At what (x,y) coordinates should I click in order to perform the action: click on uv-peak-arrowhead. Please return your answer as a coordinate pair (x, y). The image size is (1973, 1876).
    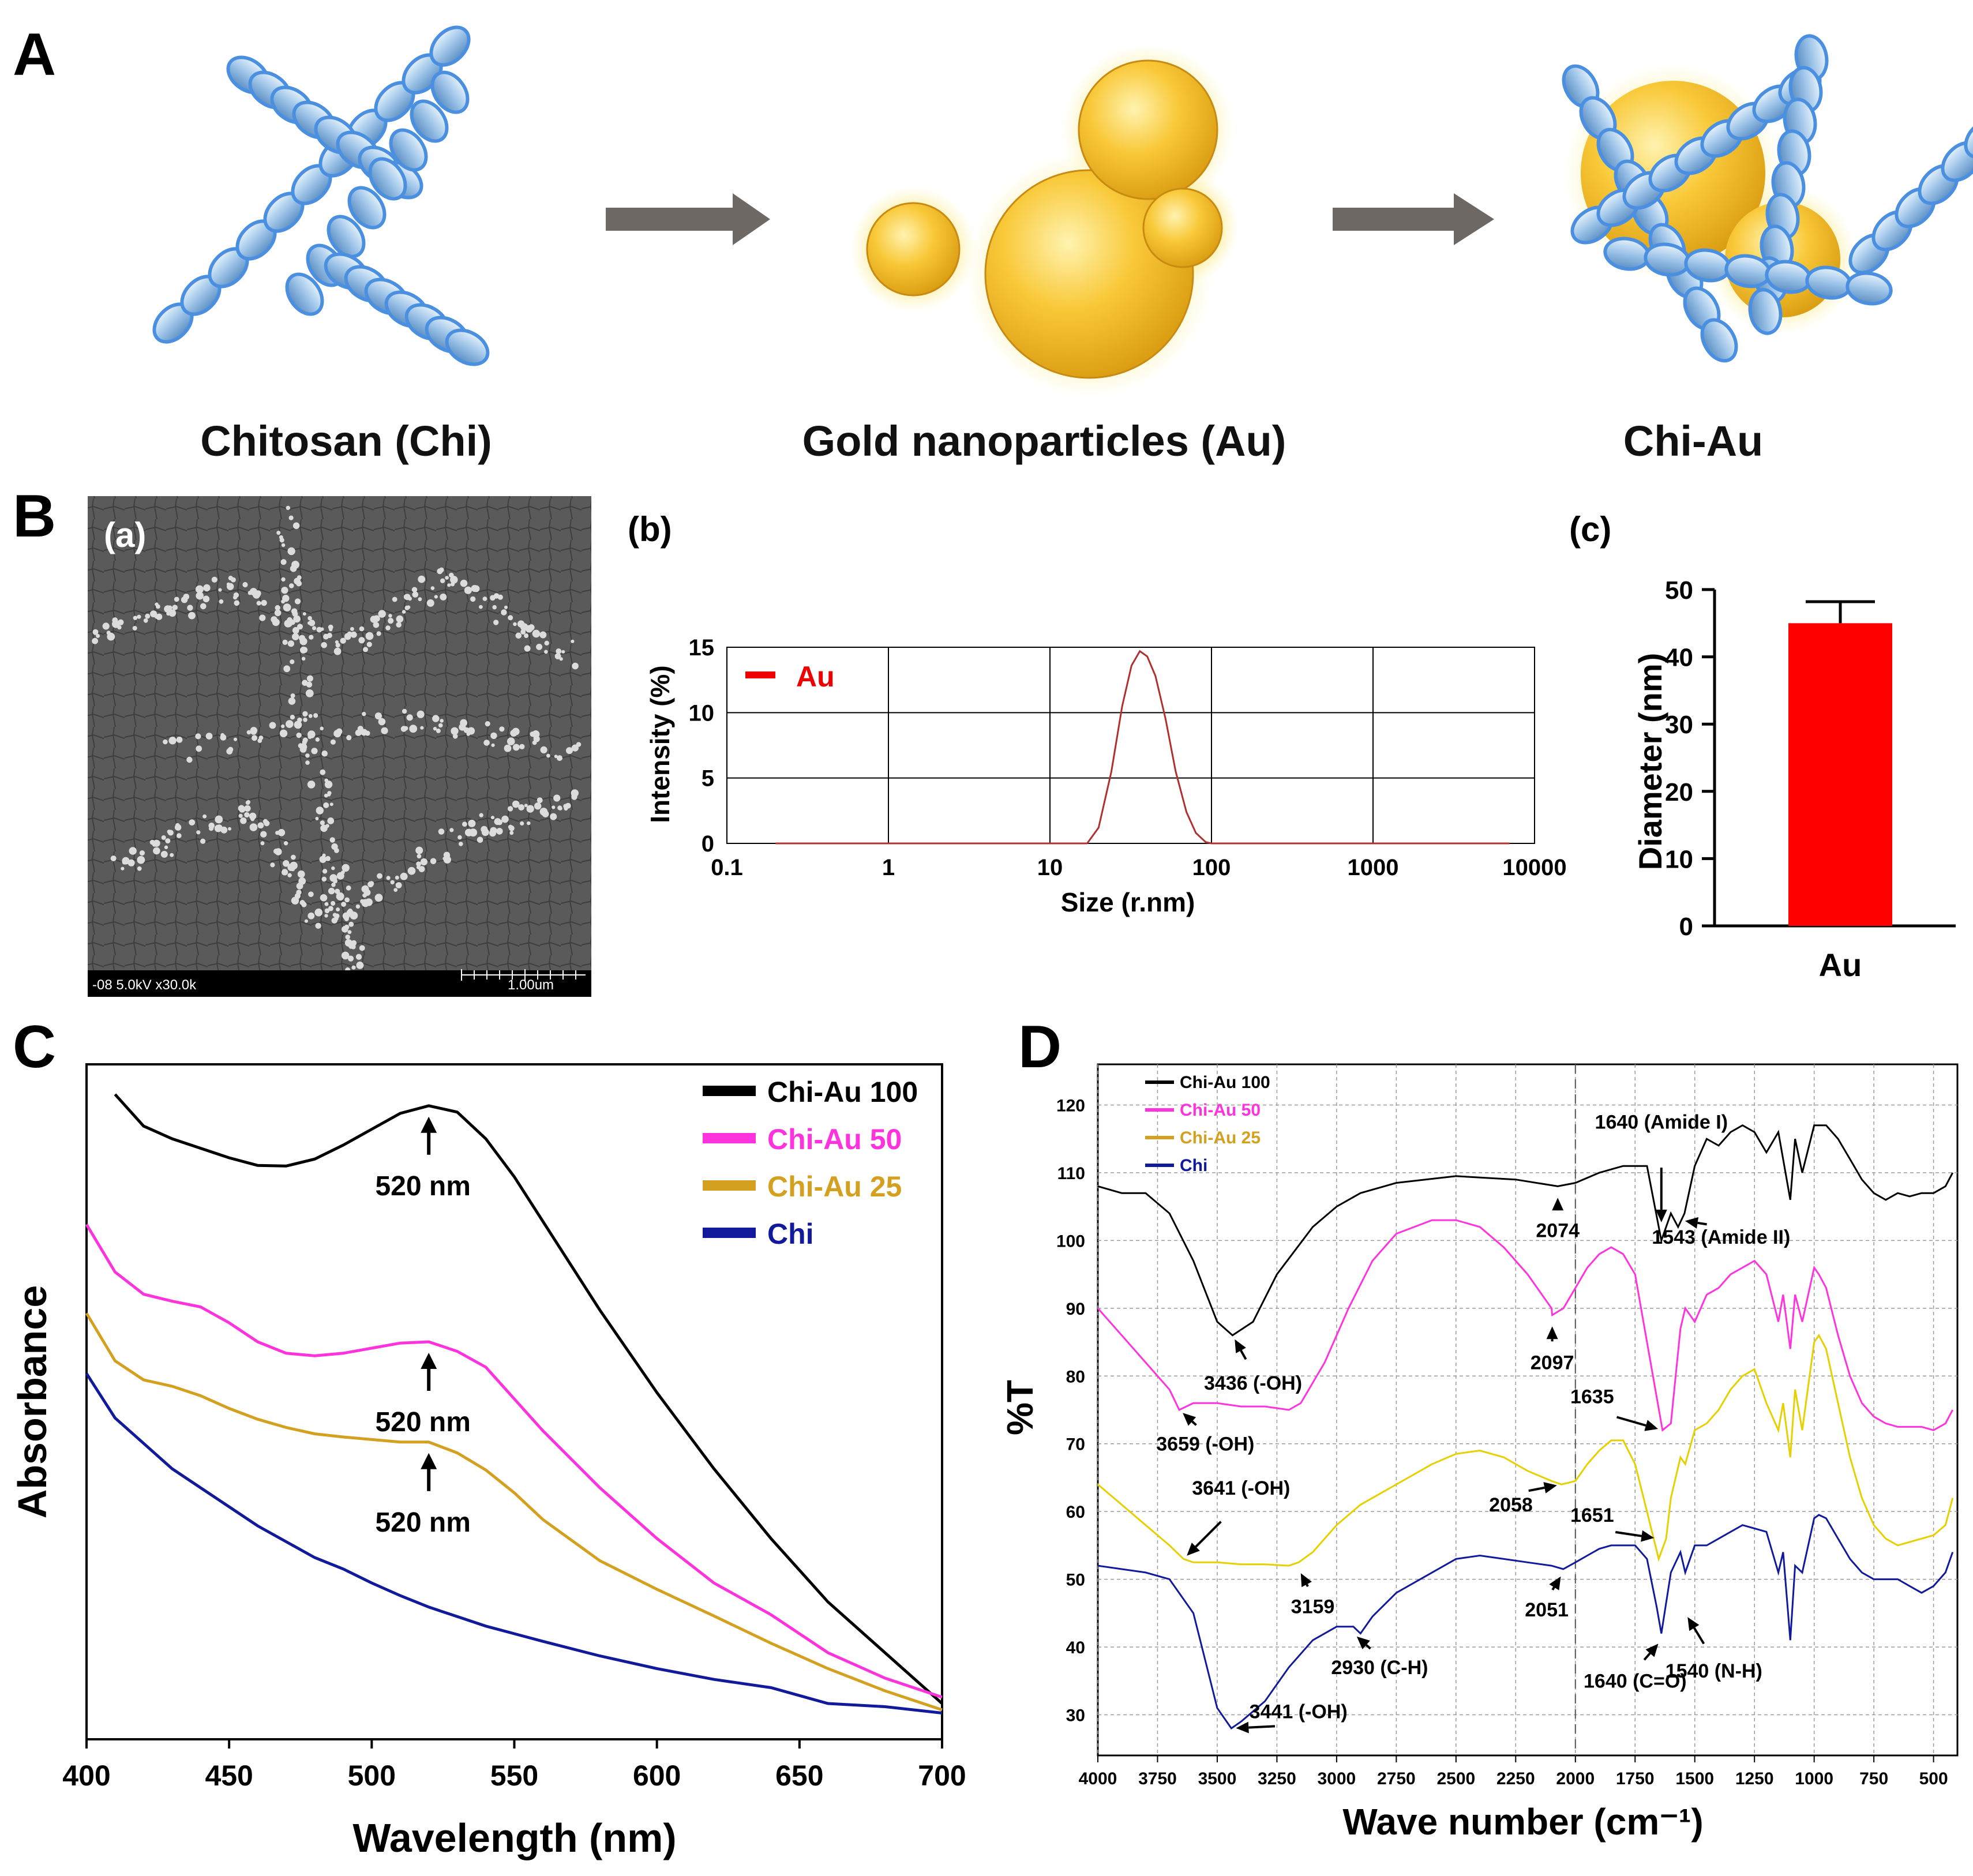
    Looking at the image, I should click on (429, 1461).